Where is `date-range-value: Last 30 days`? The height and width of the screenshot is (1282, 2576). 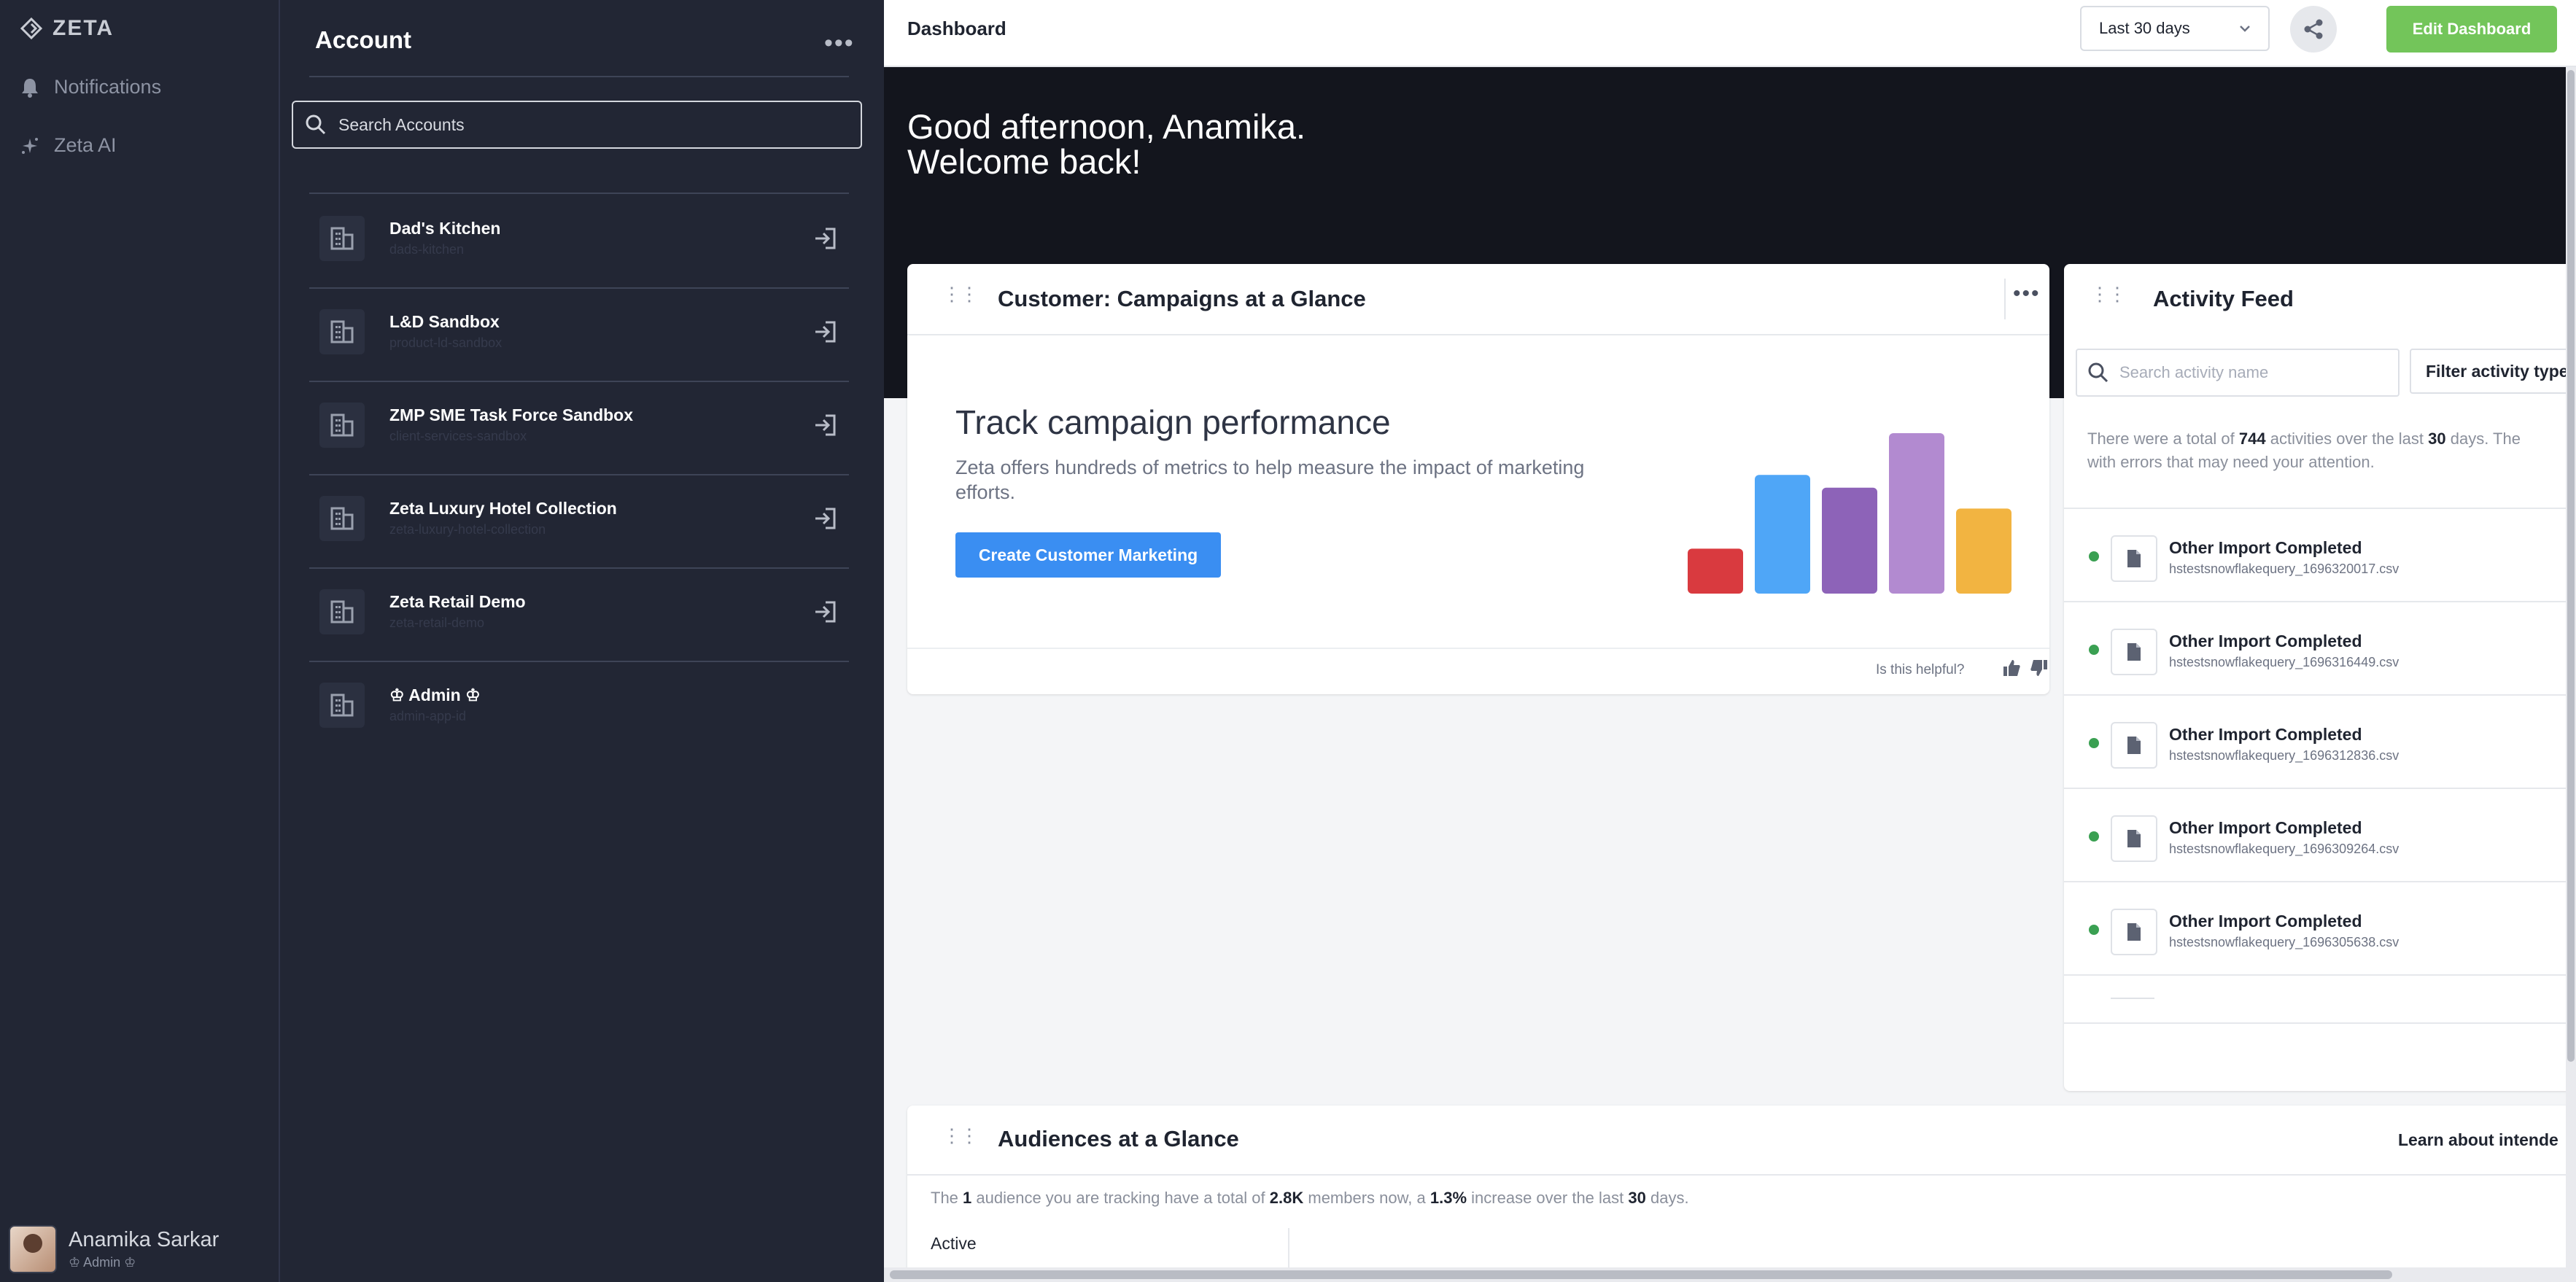 date-range-value: Last 30 days is located at coordinates (2144, 28).